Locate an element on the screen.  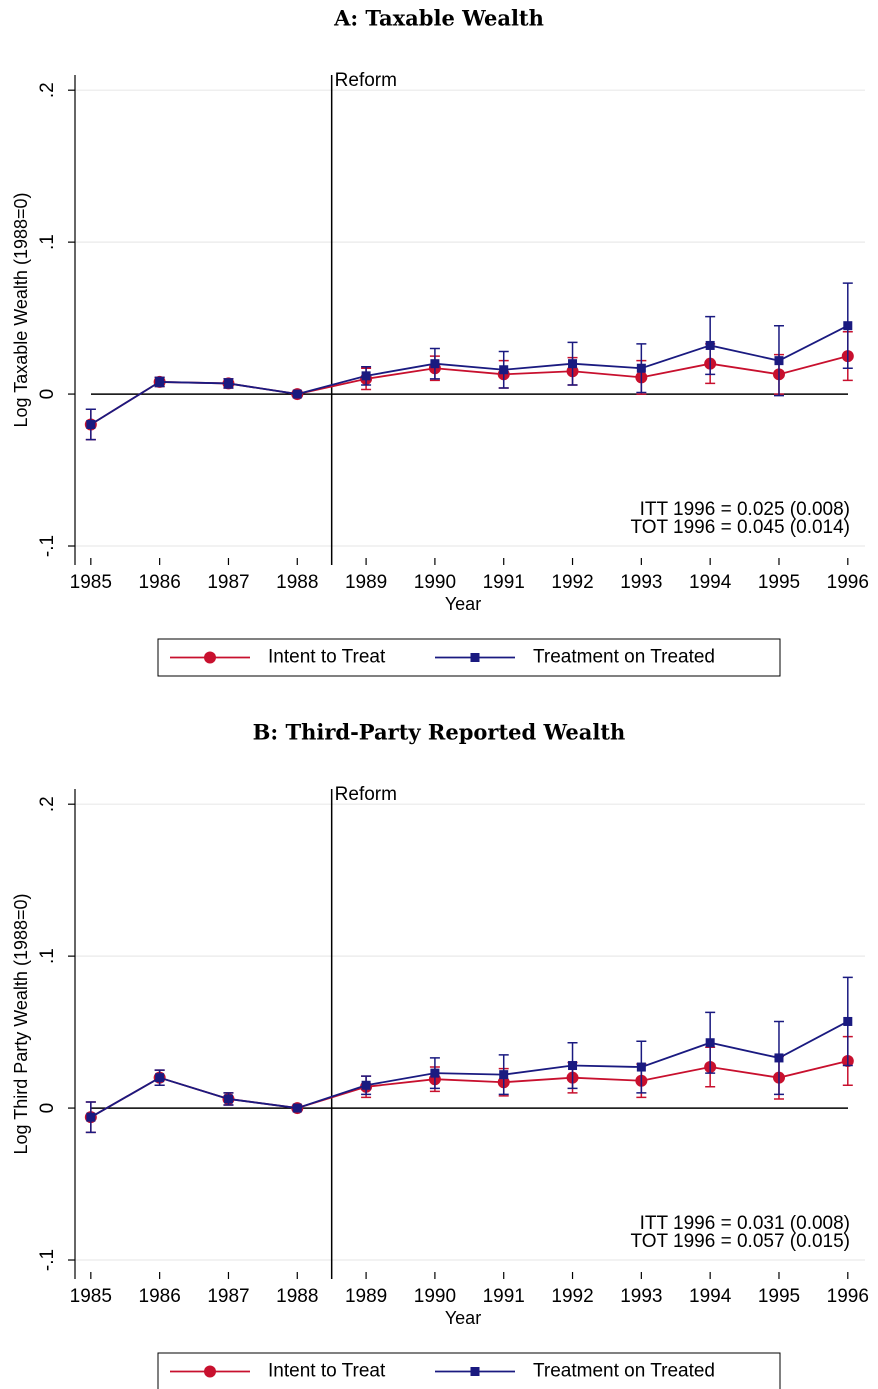
annotation: TOT 1996 = 0.045 (0.014) is located at coordinates (740, 527).